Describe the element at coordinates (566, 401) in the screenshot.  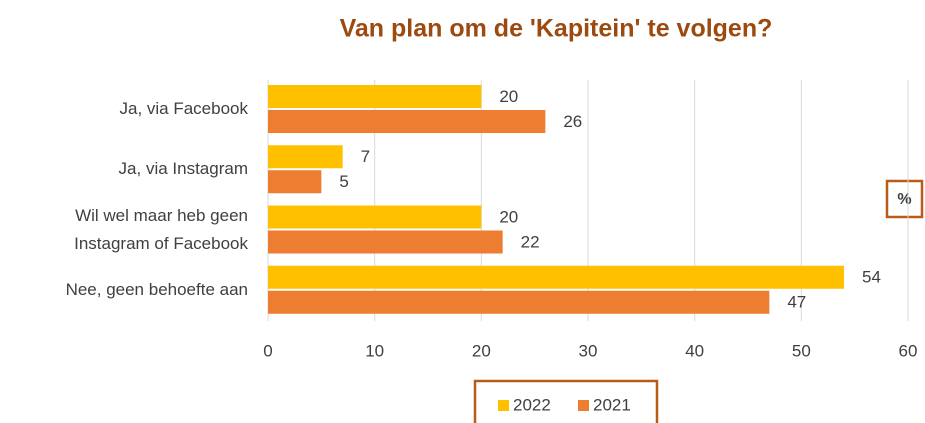
I see `legend-box` at that location.